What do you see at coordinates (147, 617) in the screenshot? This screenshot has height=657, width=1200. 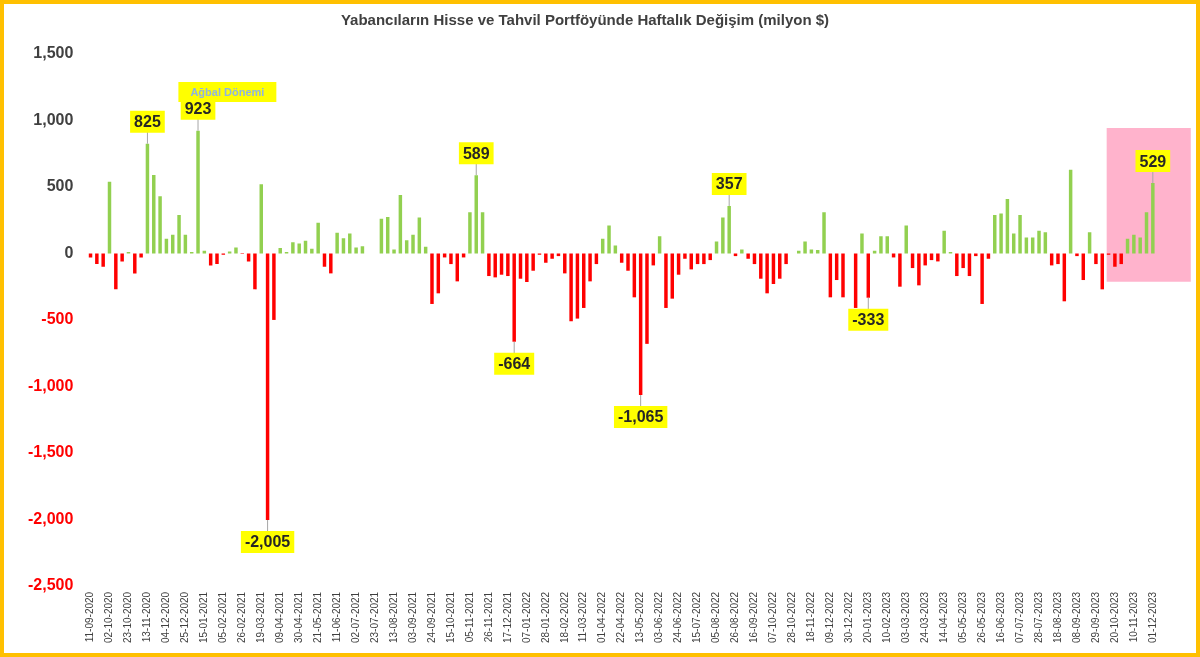 I see `x-tick-label: 13-11-2020` at bounding box center [147, 617].